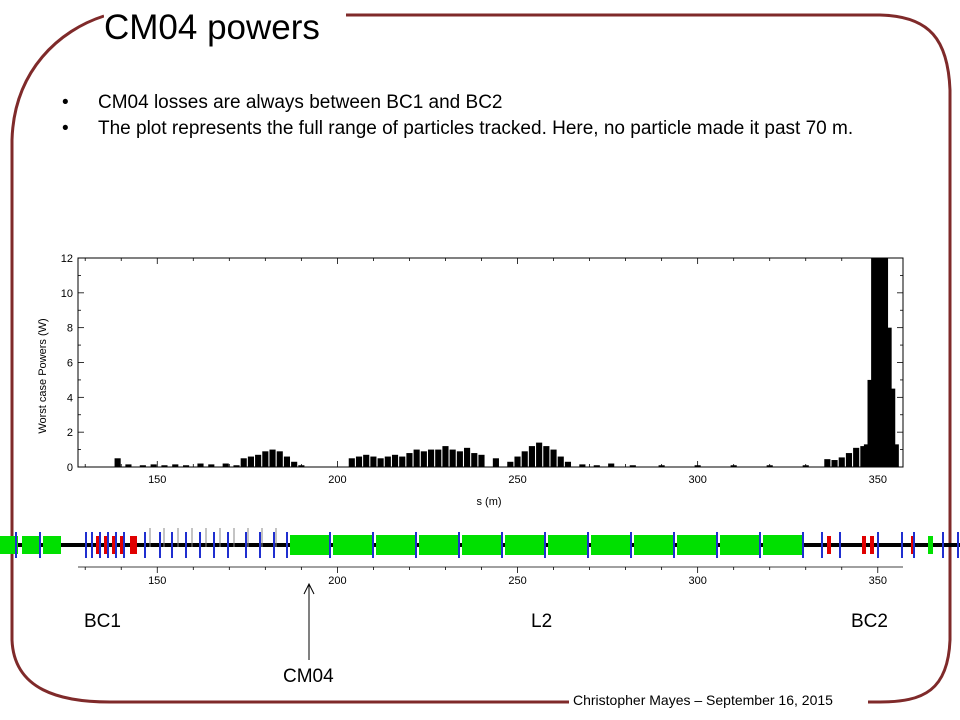 The height and width of the screenshot is (720, 960). What do you see at coordinates (102, 621) in the screenshot?
I see `section-label-bc1: BC1` at bounding box center [102, 621].